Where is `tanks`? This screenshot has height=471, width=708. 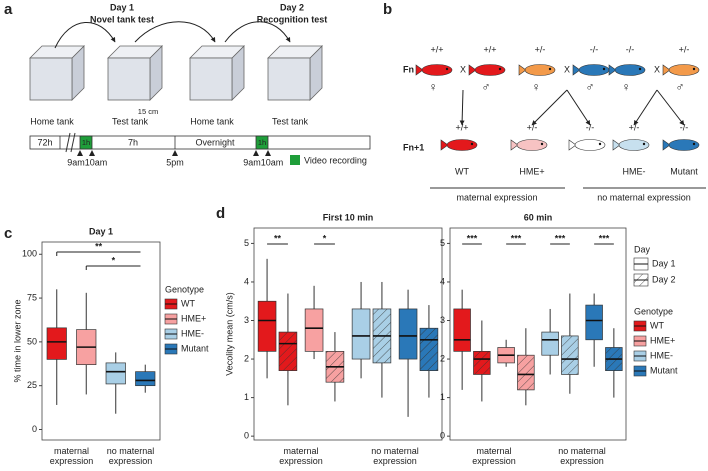
tanks is located at coordinates (176, 73).